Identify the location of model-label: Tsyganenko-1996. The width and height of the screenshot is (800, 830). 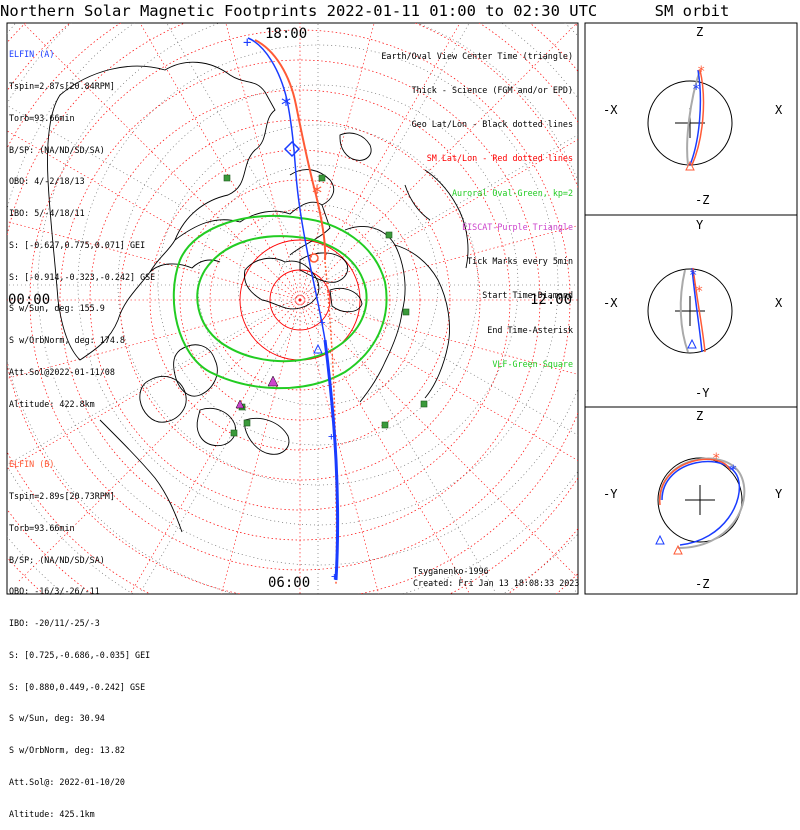
(451, 571).